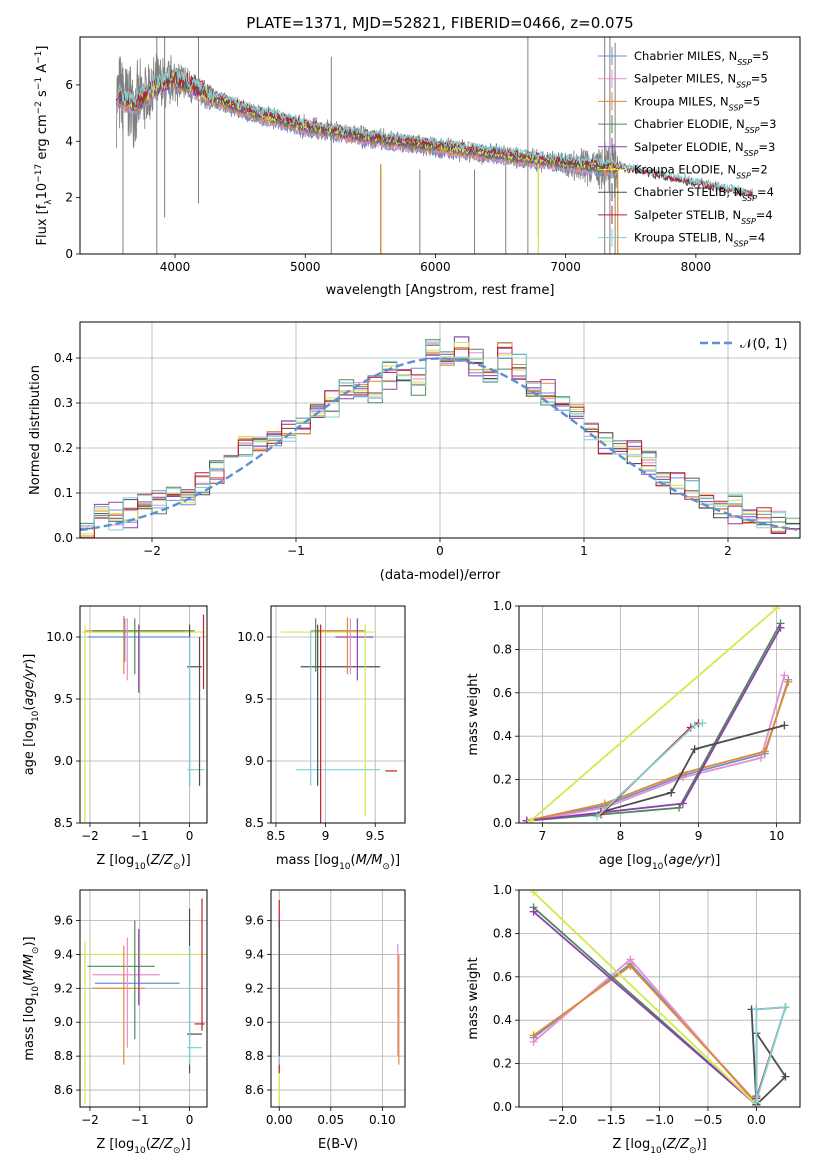 This screenshot has width=819, height=1170. I want to click on x-tick-label: 5000, so click(305, 267).